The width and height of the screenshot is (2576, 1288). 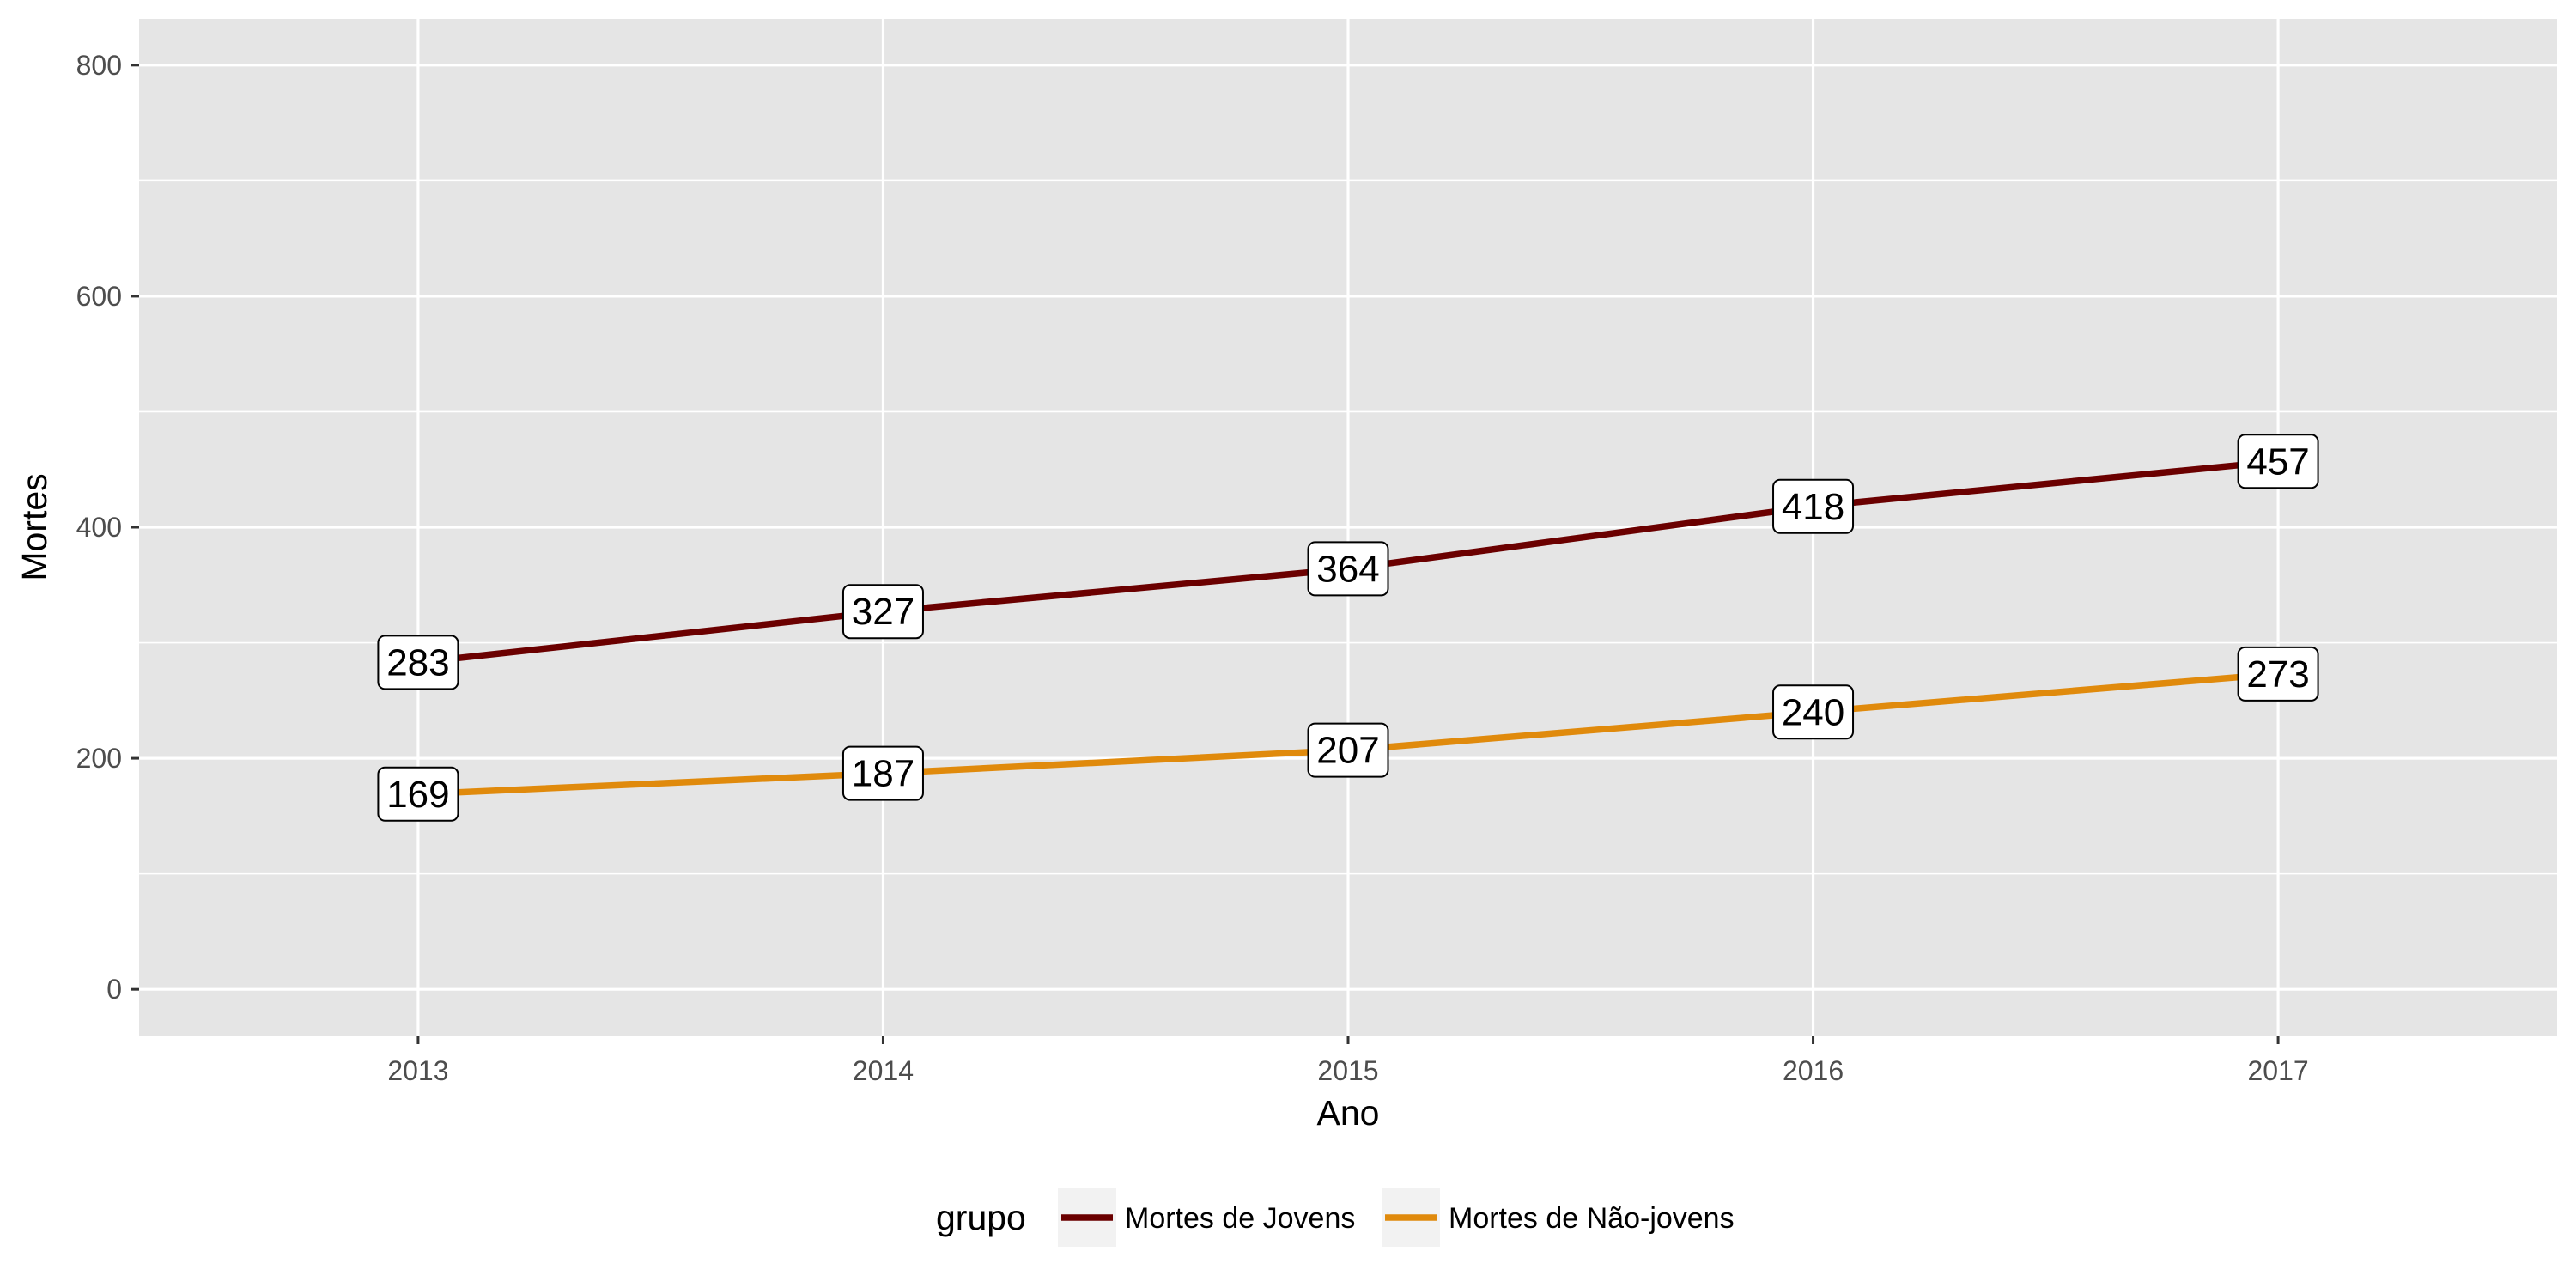 I want to click on data-label: 457, so click(x=2278, y=461).